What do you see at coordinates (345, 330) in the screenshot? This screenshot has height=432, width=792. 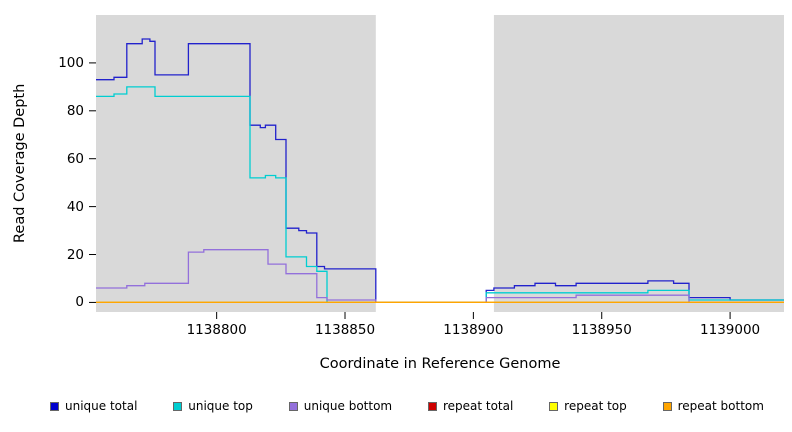 I see `x-tick-label: 1138850` at bounding box center [345, 330].